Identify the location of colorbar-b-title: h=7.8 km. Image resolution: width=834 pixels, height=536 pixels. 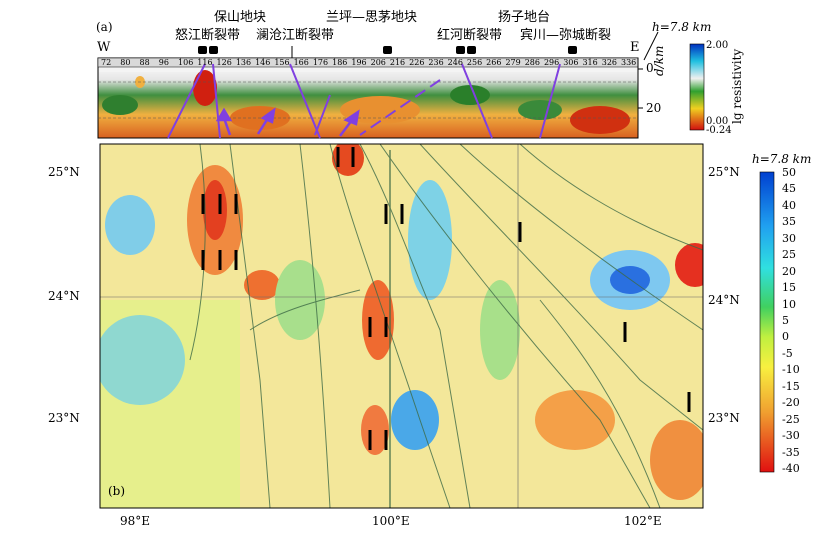
(782, 159).